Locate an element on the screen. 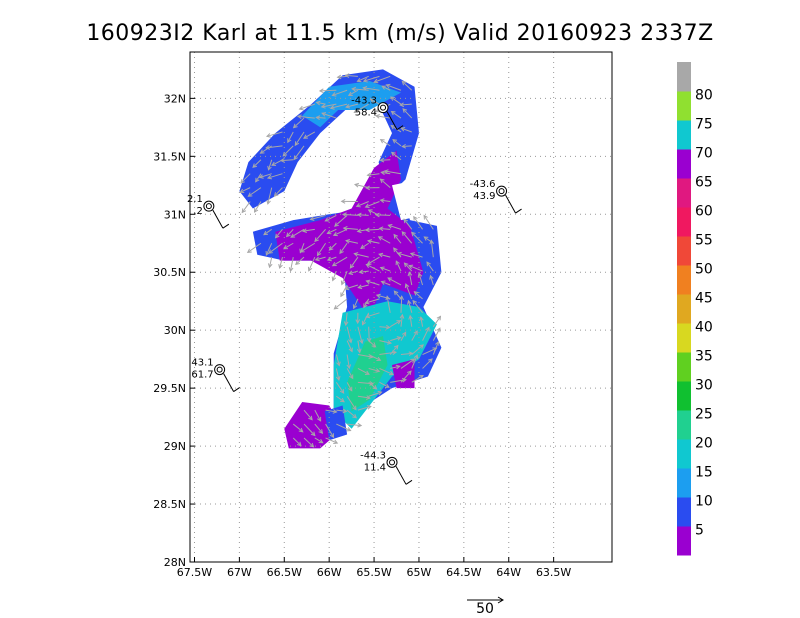 The width and height of the screenshot is (800, 618). colorbar-label: 10 is located at coordinates (704, 501).